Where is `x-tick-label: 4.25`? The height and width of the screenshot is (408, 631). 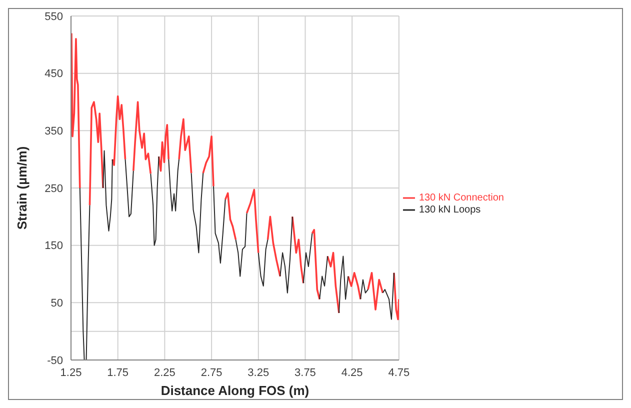
x-tick-label: 4.25 is located at coordinates (352, 372).